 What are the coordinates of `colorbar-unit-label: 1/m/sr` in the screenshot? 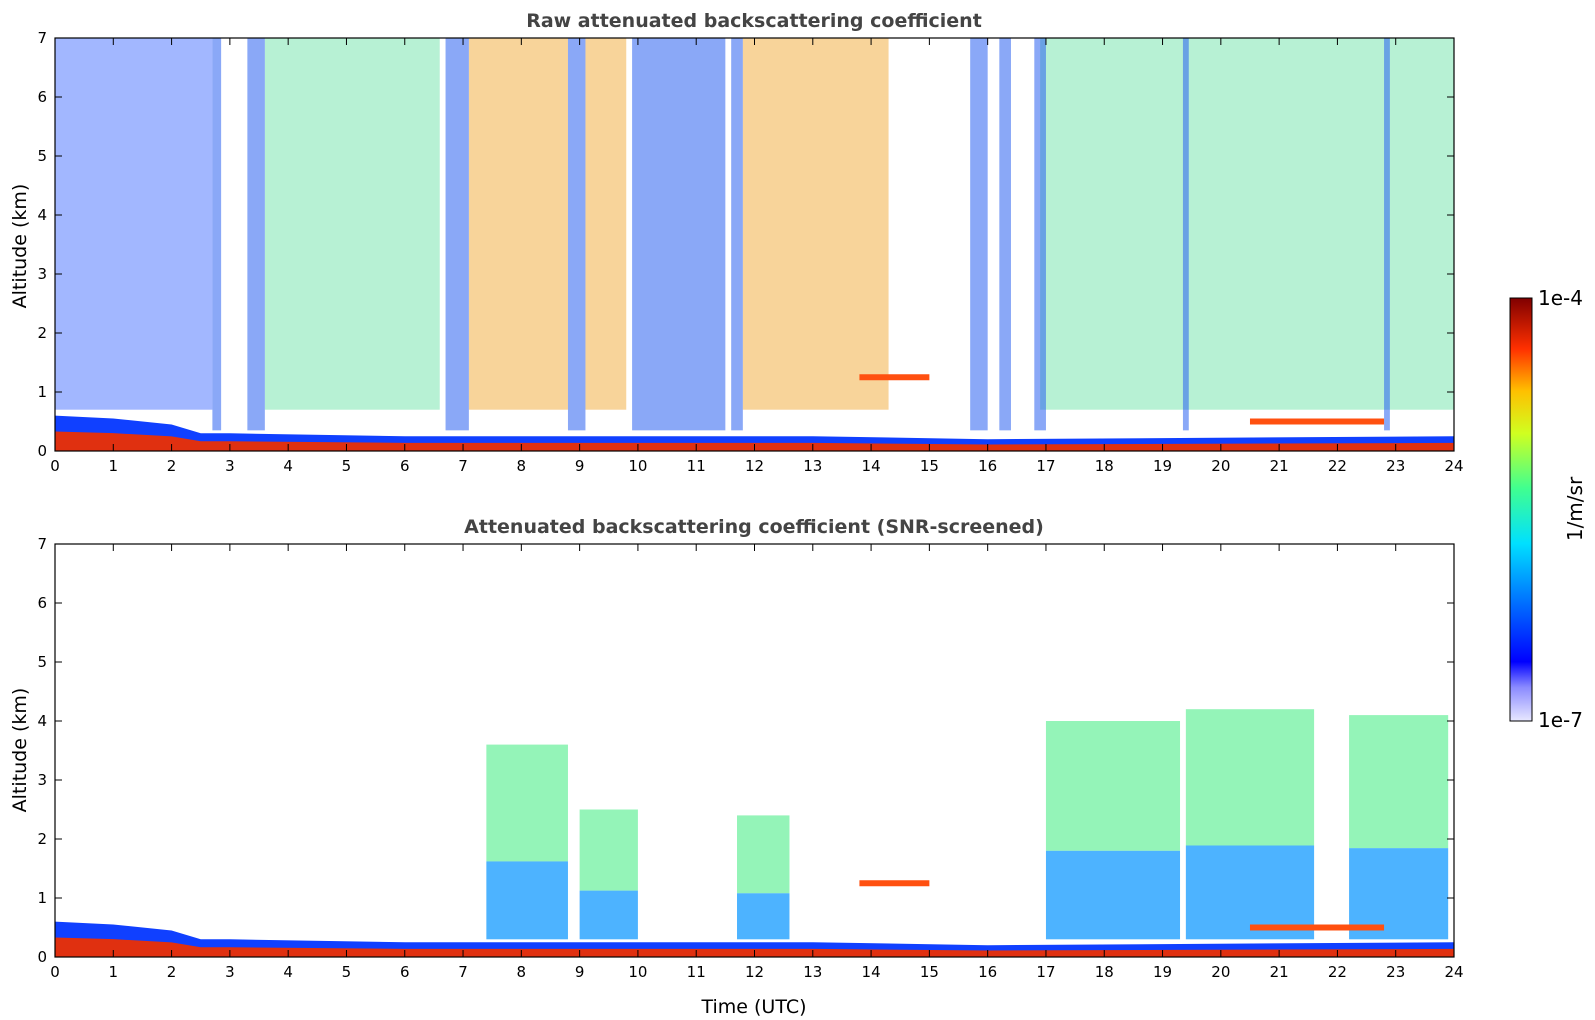 It's located at (1575, 508).